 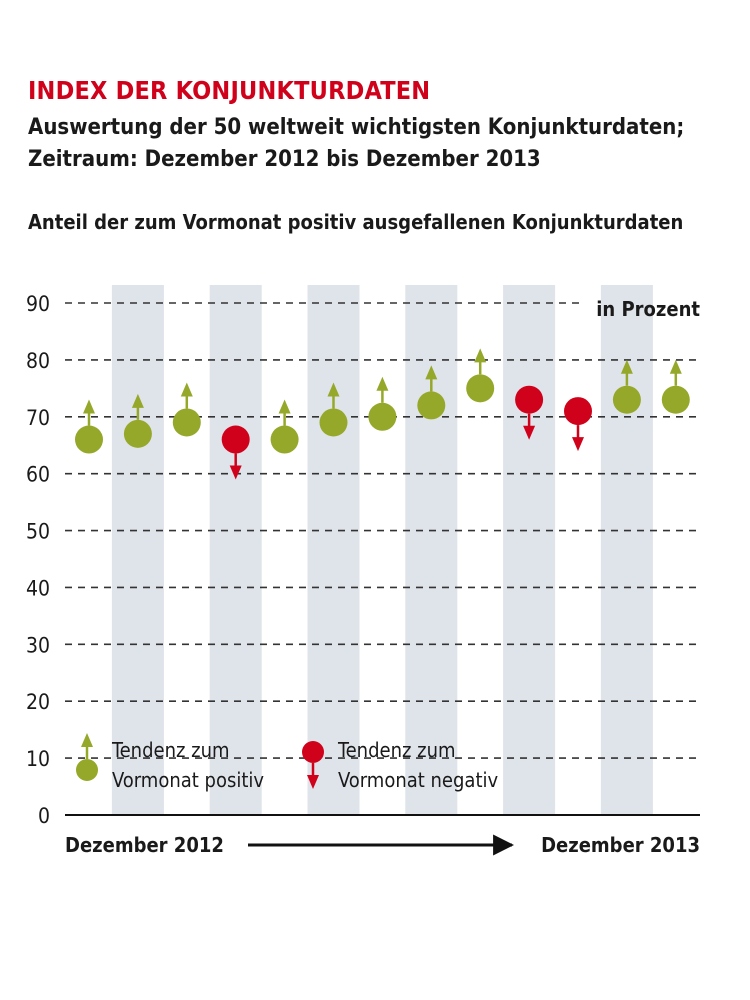 What do you see at coordinates (38, 560) in the screenshot?
I see `y-axis-ticks: 0 10 20 30 40 50 60 70 80 90` at bounding box center [38, 560].